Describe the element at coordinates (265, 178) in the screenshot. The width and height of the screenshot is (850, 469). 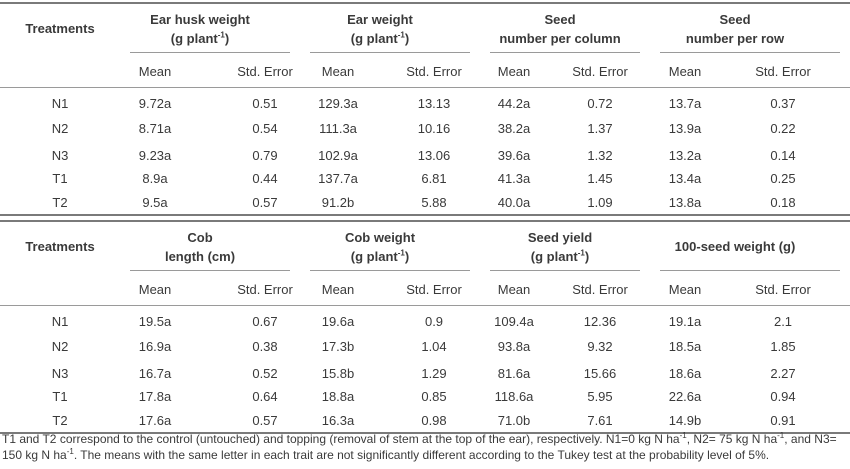
I see `table-cell: 0.44` at that location.